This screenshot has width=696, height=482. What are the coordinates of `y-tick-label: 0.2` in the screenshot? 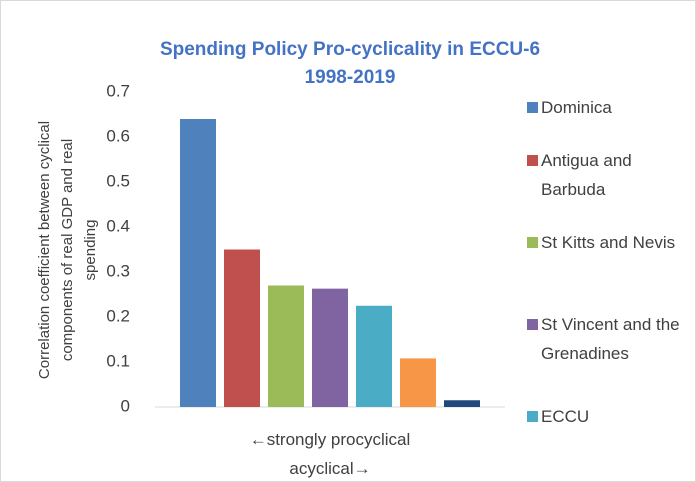 It's located at (118, 315).